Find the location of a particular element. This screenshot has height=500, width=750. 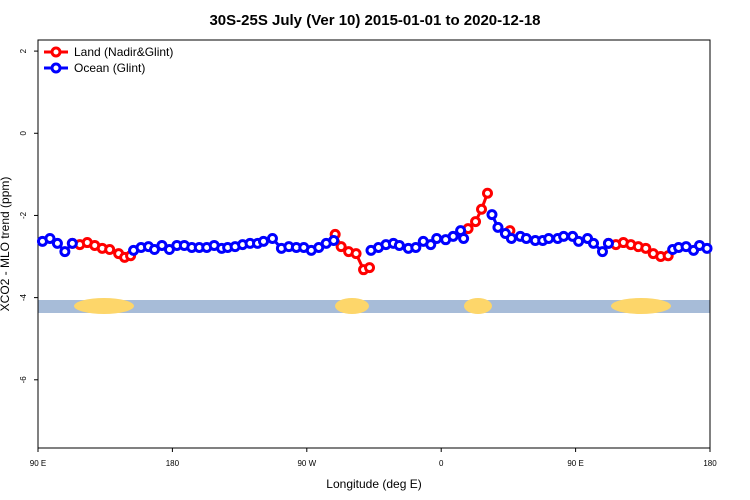

legend-label: Ocean (Glint) is located at coordinates (109, 68).